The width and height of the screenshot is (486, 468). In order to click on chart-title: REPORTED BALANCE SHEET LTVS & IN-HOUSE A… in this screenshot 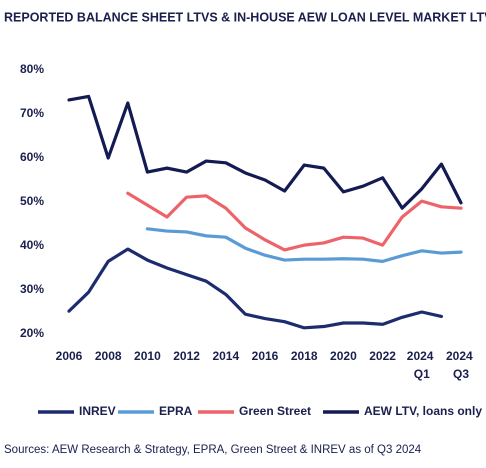, I will do `click(245, 17)`.